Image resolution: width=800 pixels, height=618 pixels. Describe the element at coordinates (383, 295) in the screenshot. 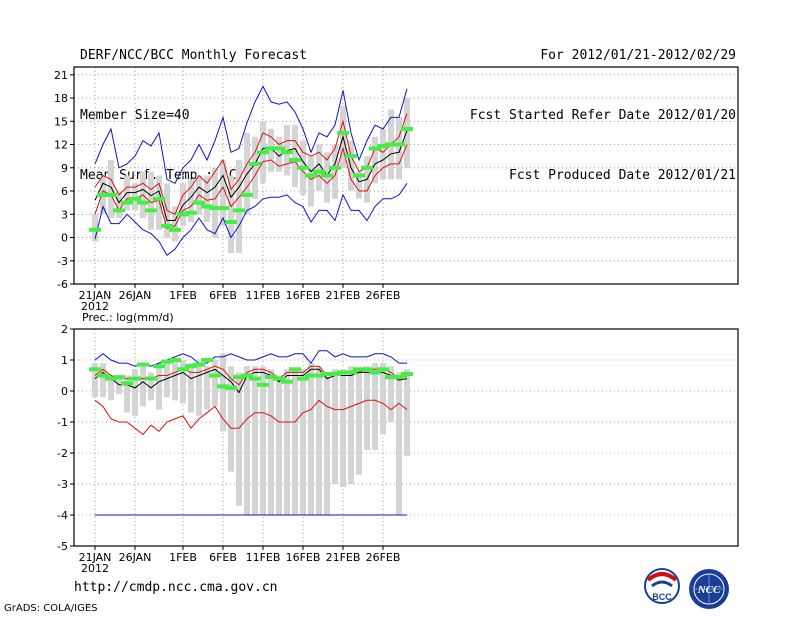

I see `x-tick-label: 26FEB` at that location.